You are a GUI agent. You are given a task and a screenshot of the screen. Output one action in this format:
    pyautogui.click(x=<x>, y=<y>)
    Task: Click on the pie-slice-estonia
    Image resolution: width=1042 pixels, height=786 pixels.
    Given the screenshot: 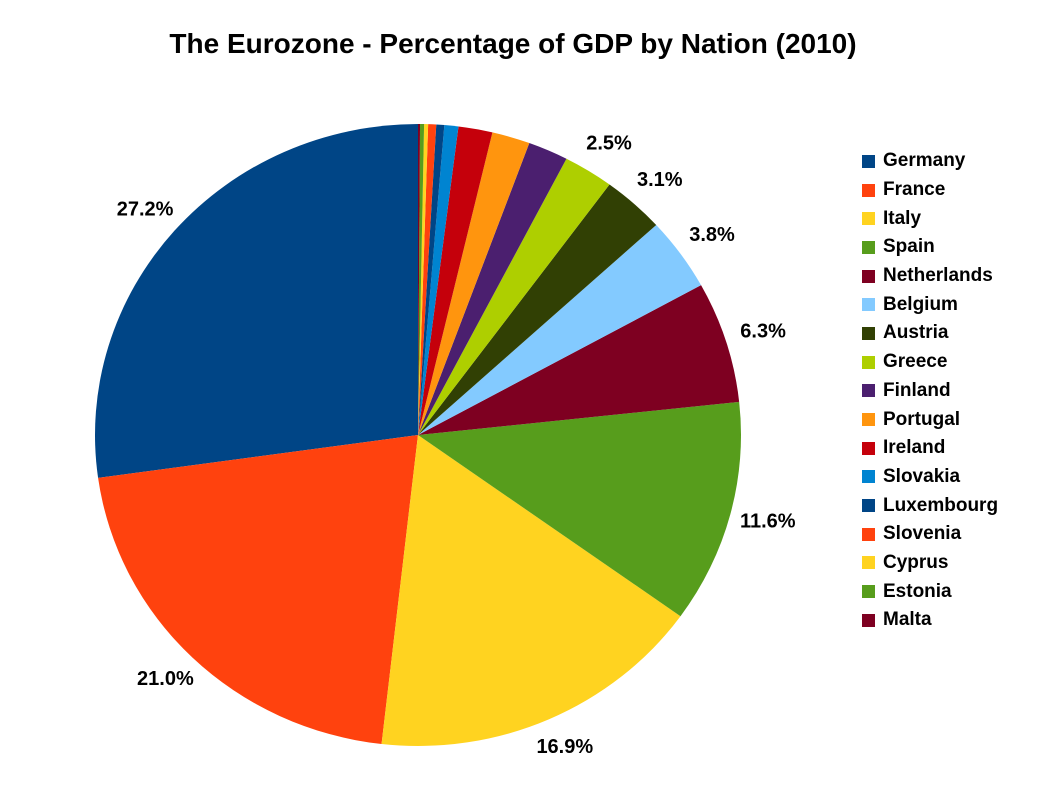 What is the action you would take?
    pyautogui.click(x=421, y=279)
    